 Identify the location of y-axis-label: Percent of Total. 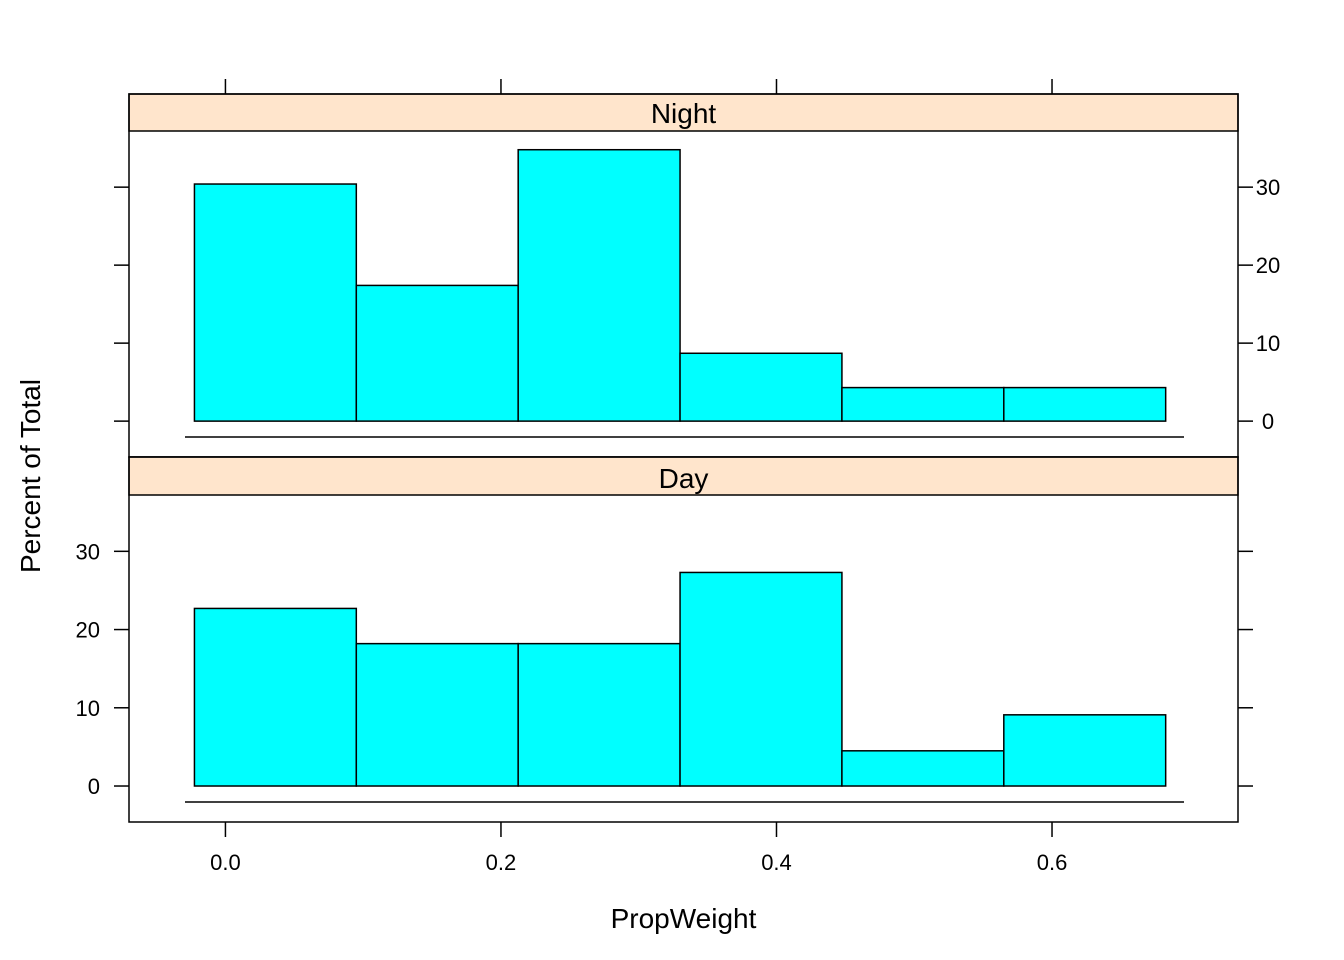
(30, 476).